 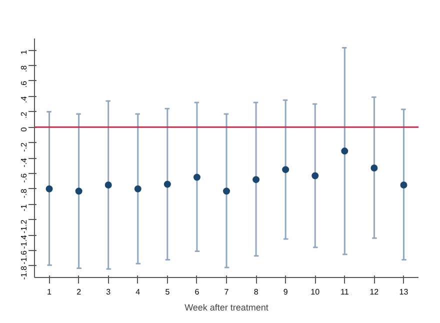 What do you see at coordinates (197, 292) in the screenshot?
I see `x-tick-label: 6` at bounding box center [197, 292].